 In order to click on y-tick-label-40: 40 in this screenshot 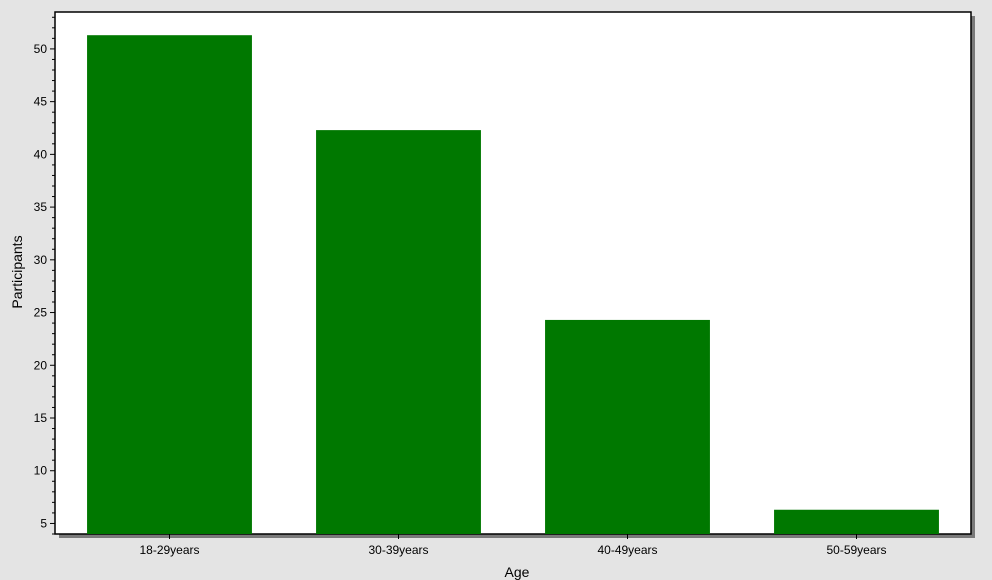, I will do `click(41, 154)`.